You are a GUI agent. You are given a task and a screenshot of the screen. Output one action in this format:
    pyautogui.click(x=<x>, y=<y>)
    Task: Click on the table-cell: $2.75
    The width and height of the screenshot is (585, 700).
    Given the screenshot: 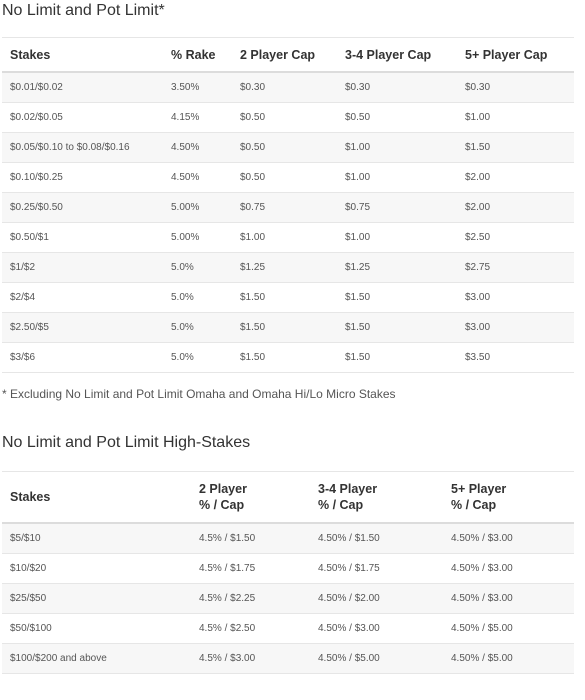 What is the action you would take?
    pyautogui.click(x=515, y=267)
    